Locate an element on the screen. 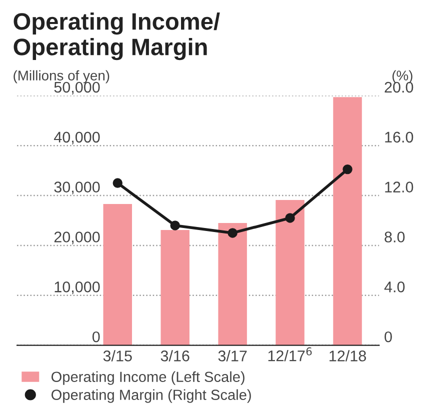 This screenshot has height=416, width=426. y-tick-label: 0 is located at coordinates (96, 336).